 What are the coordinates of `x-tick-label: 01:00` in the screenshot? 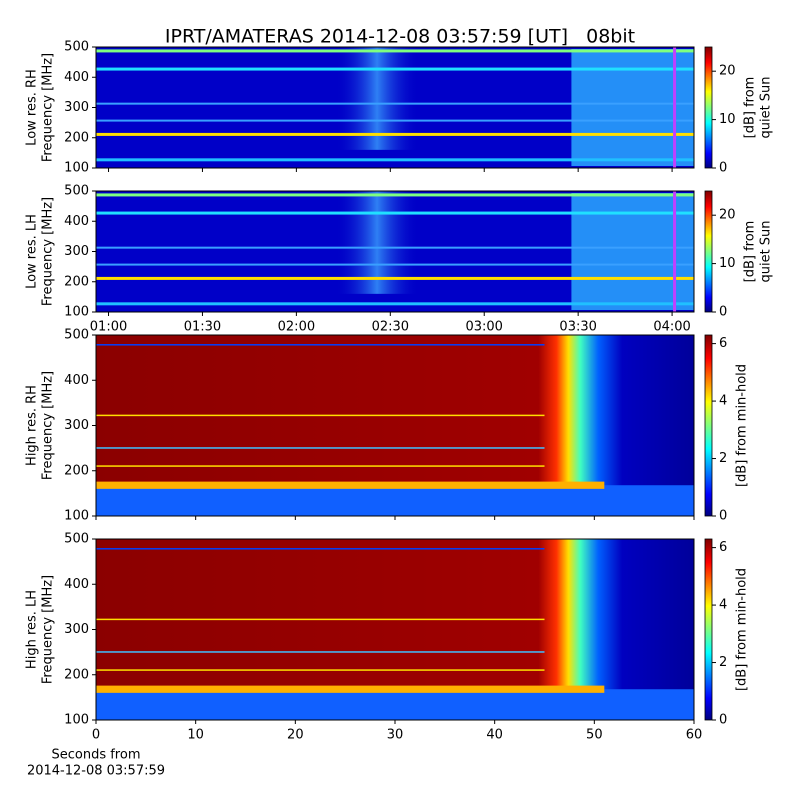 It's located at (108, 327).